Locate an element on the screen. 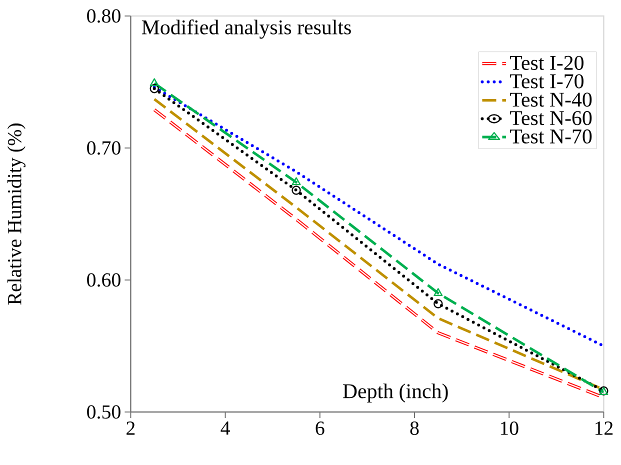 The height and width of the screenshot is (465, 621). x-tick-label: 10 is located at coordinates (509, 428).